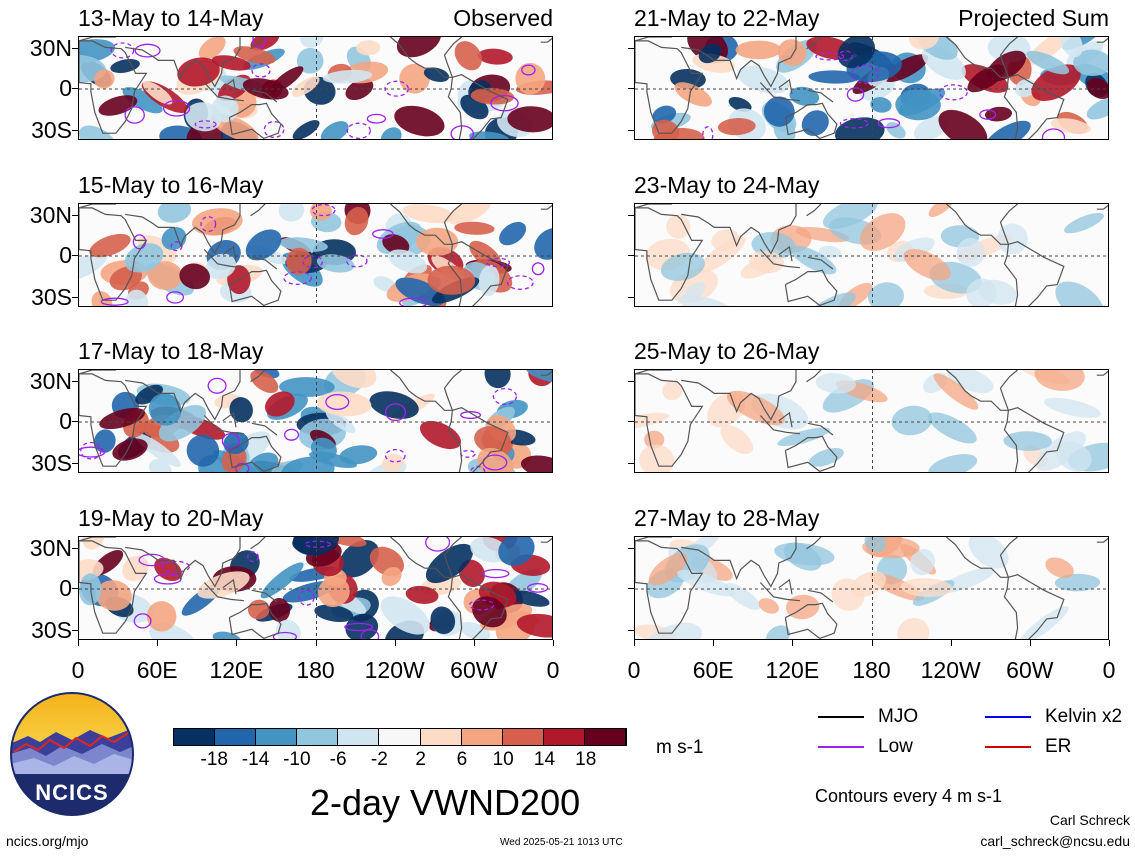 This screenshot has width=1135, height=856. What do you see at coordinates (1008, 747) in the screenshot?
I see `legend-line` at bounding box center [1008, 747].